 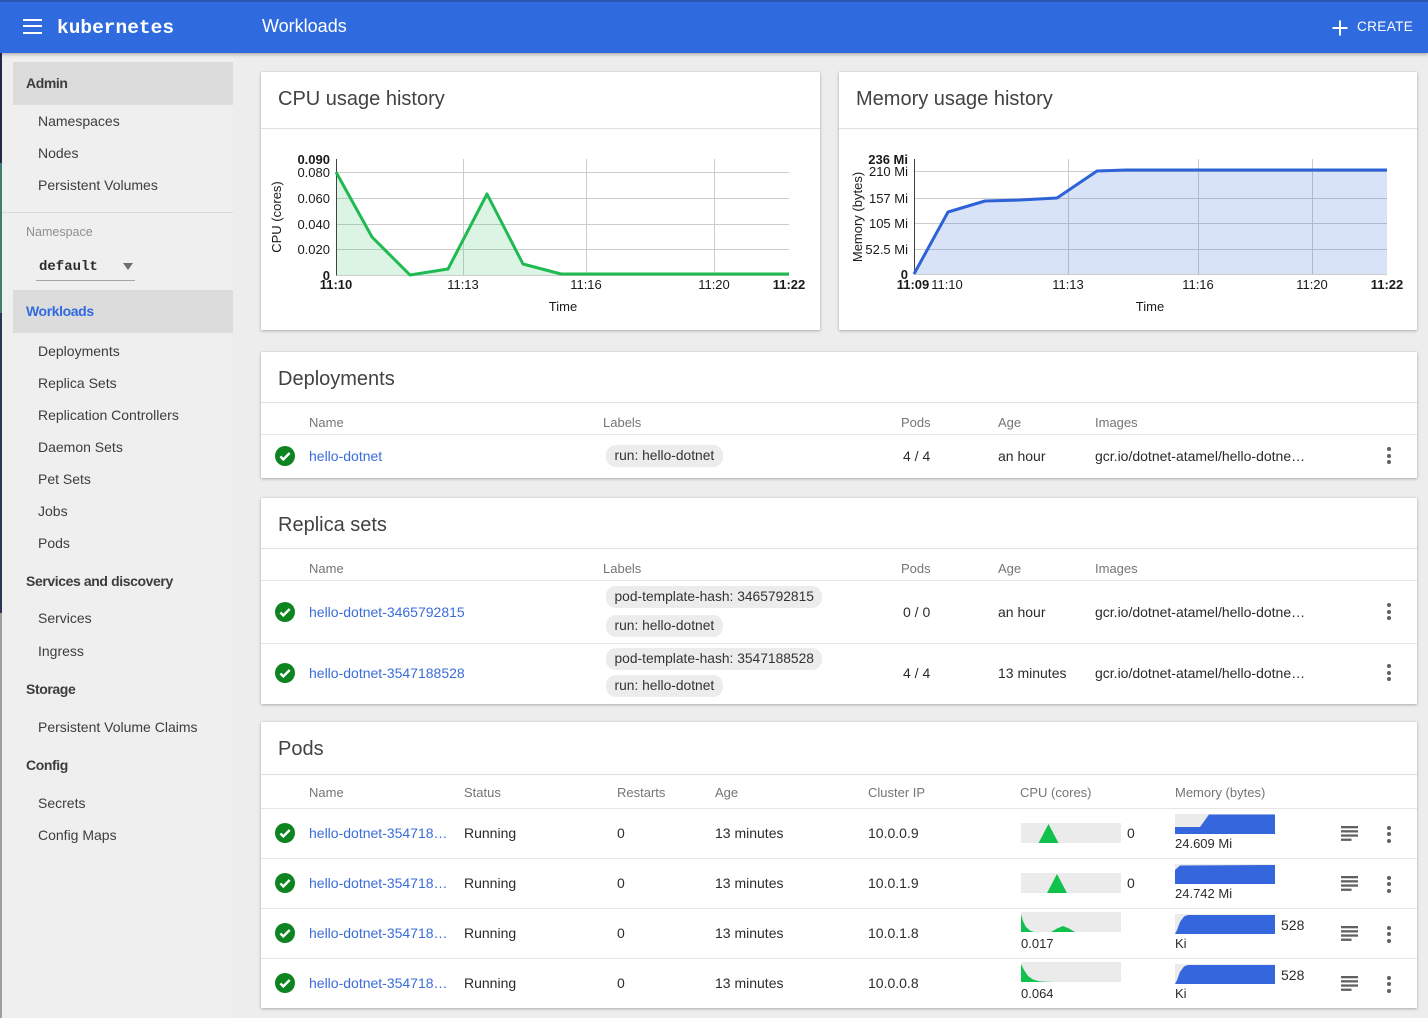 I want to click on svg-text: 0.060, so click(x=313, y=198).